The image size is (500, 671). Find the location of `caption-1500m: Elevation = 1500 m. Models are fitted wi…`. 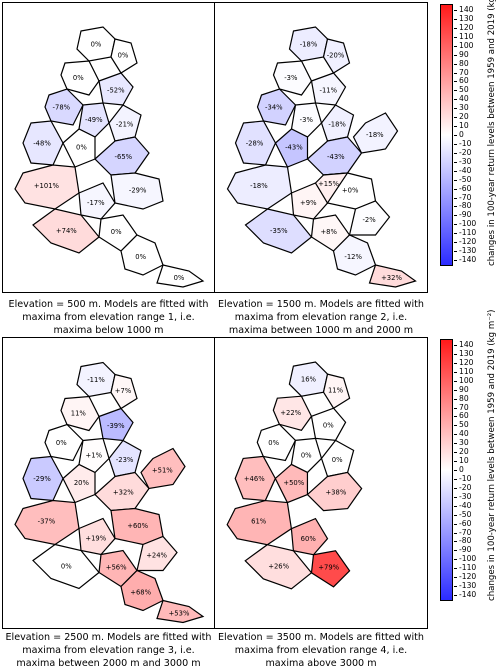

caption-1500m: Elevation = 1500 m. Models are fitted wi… is located at coordinates (321, 317).